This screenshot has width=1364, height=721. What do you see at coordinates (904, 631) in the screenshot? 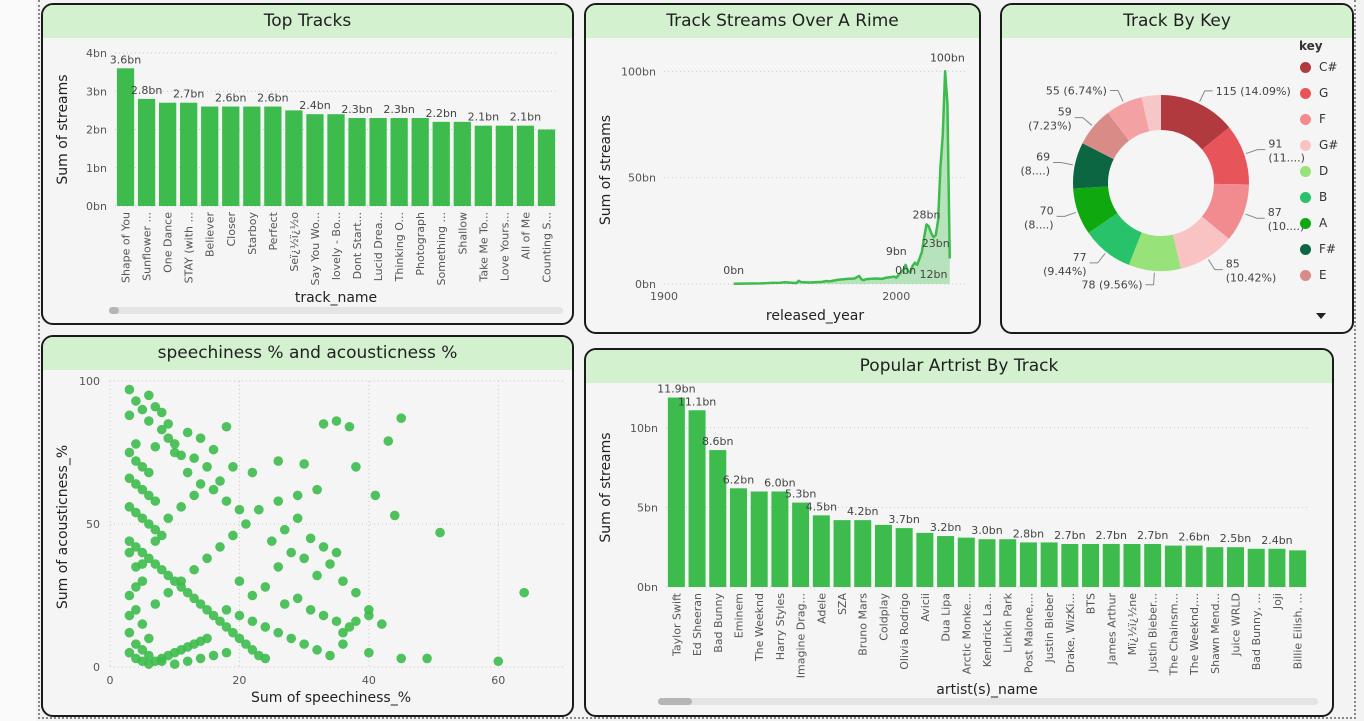
I see `x-tick-label: Olivia Rodrigo` at bounding box center [904, 631].